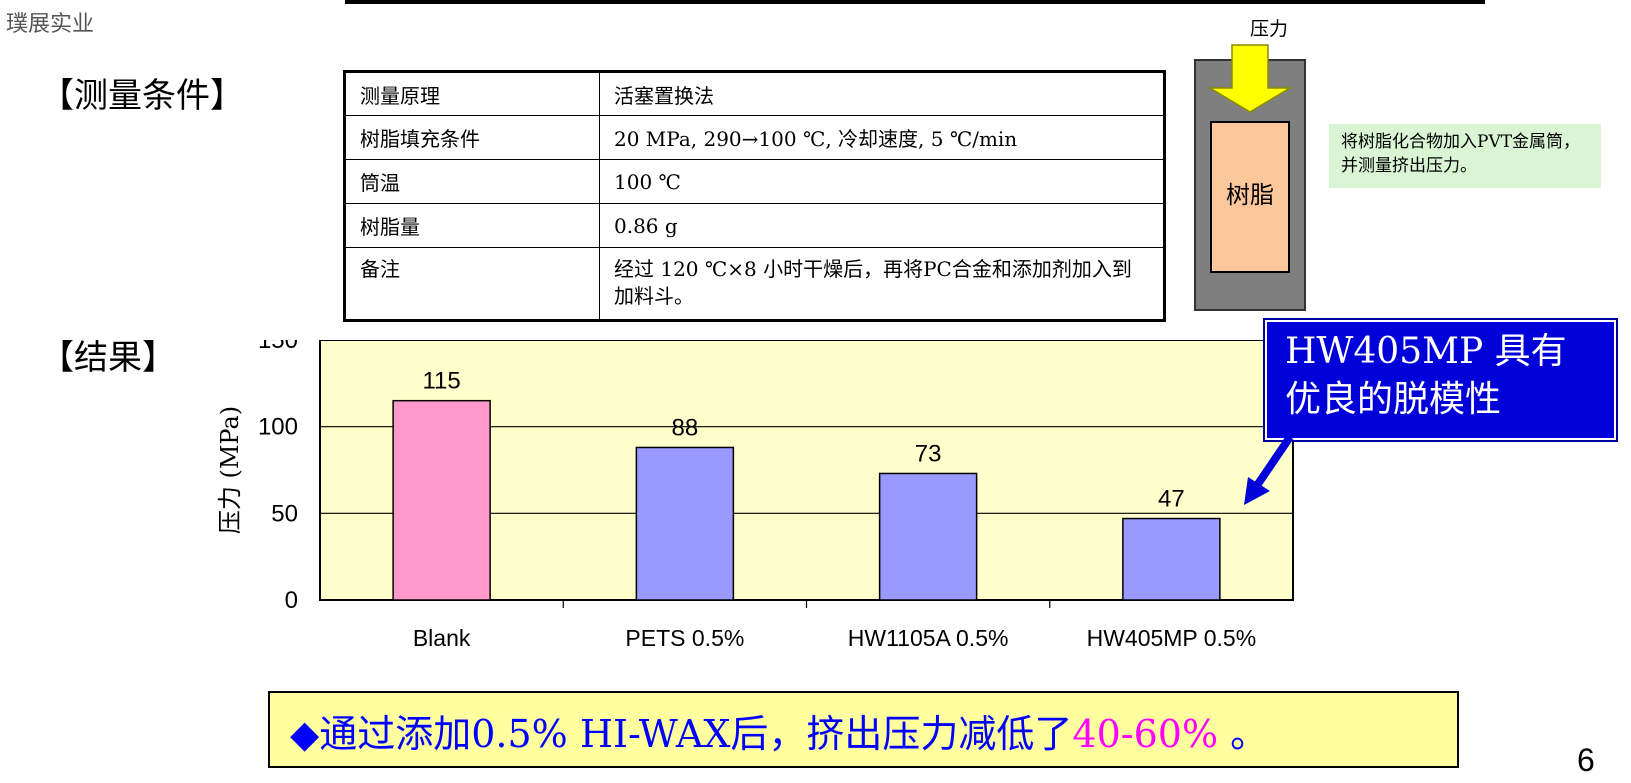  I want to click on y-axis-label: 压力 (MPa), so click(230, 470).